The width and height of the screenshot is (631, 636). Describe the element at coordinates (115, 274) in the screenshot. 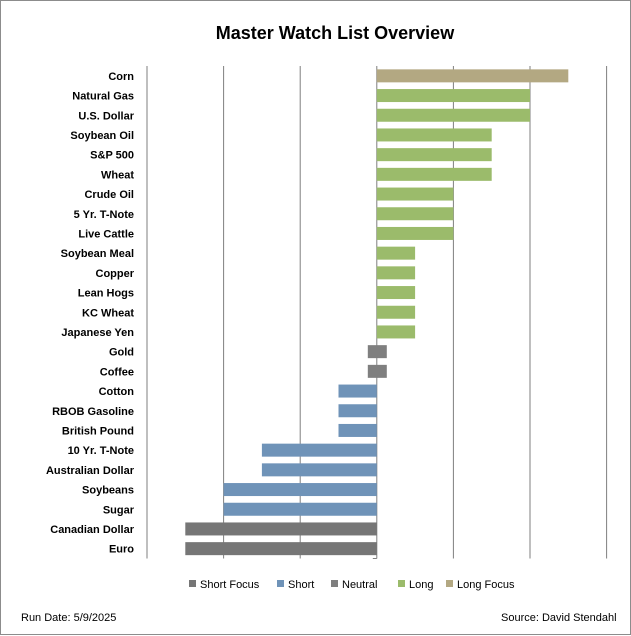

I see `category-label: Copper` at that location.